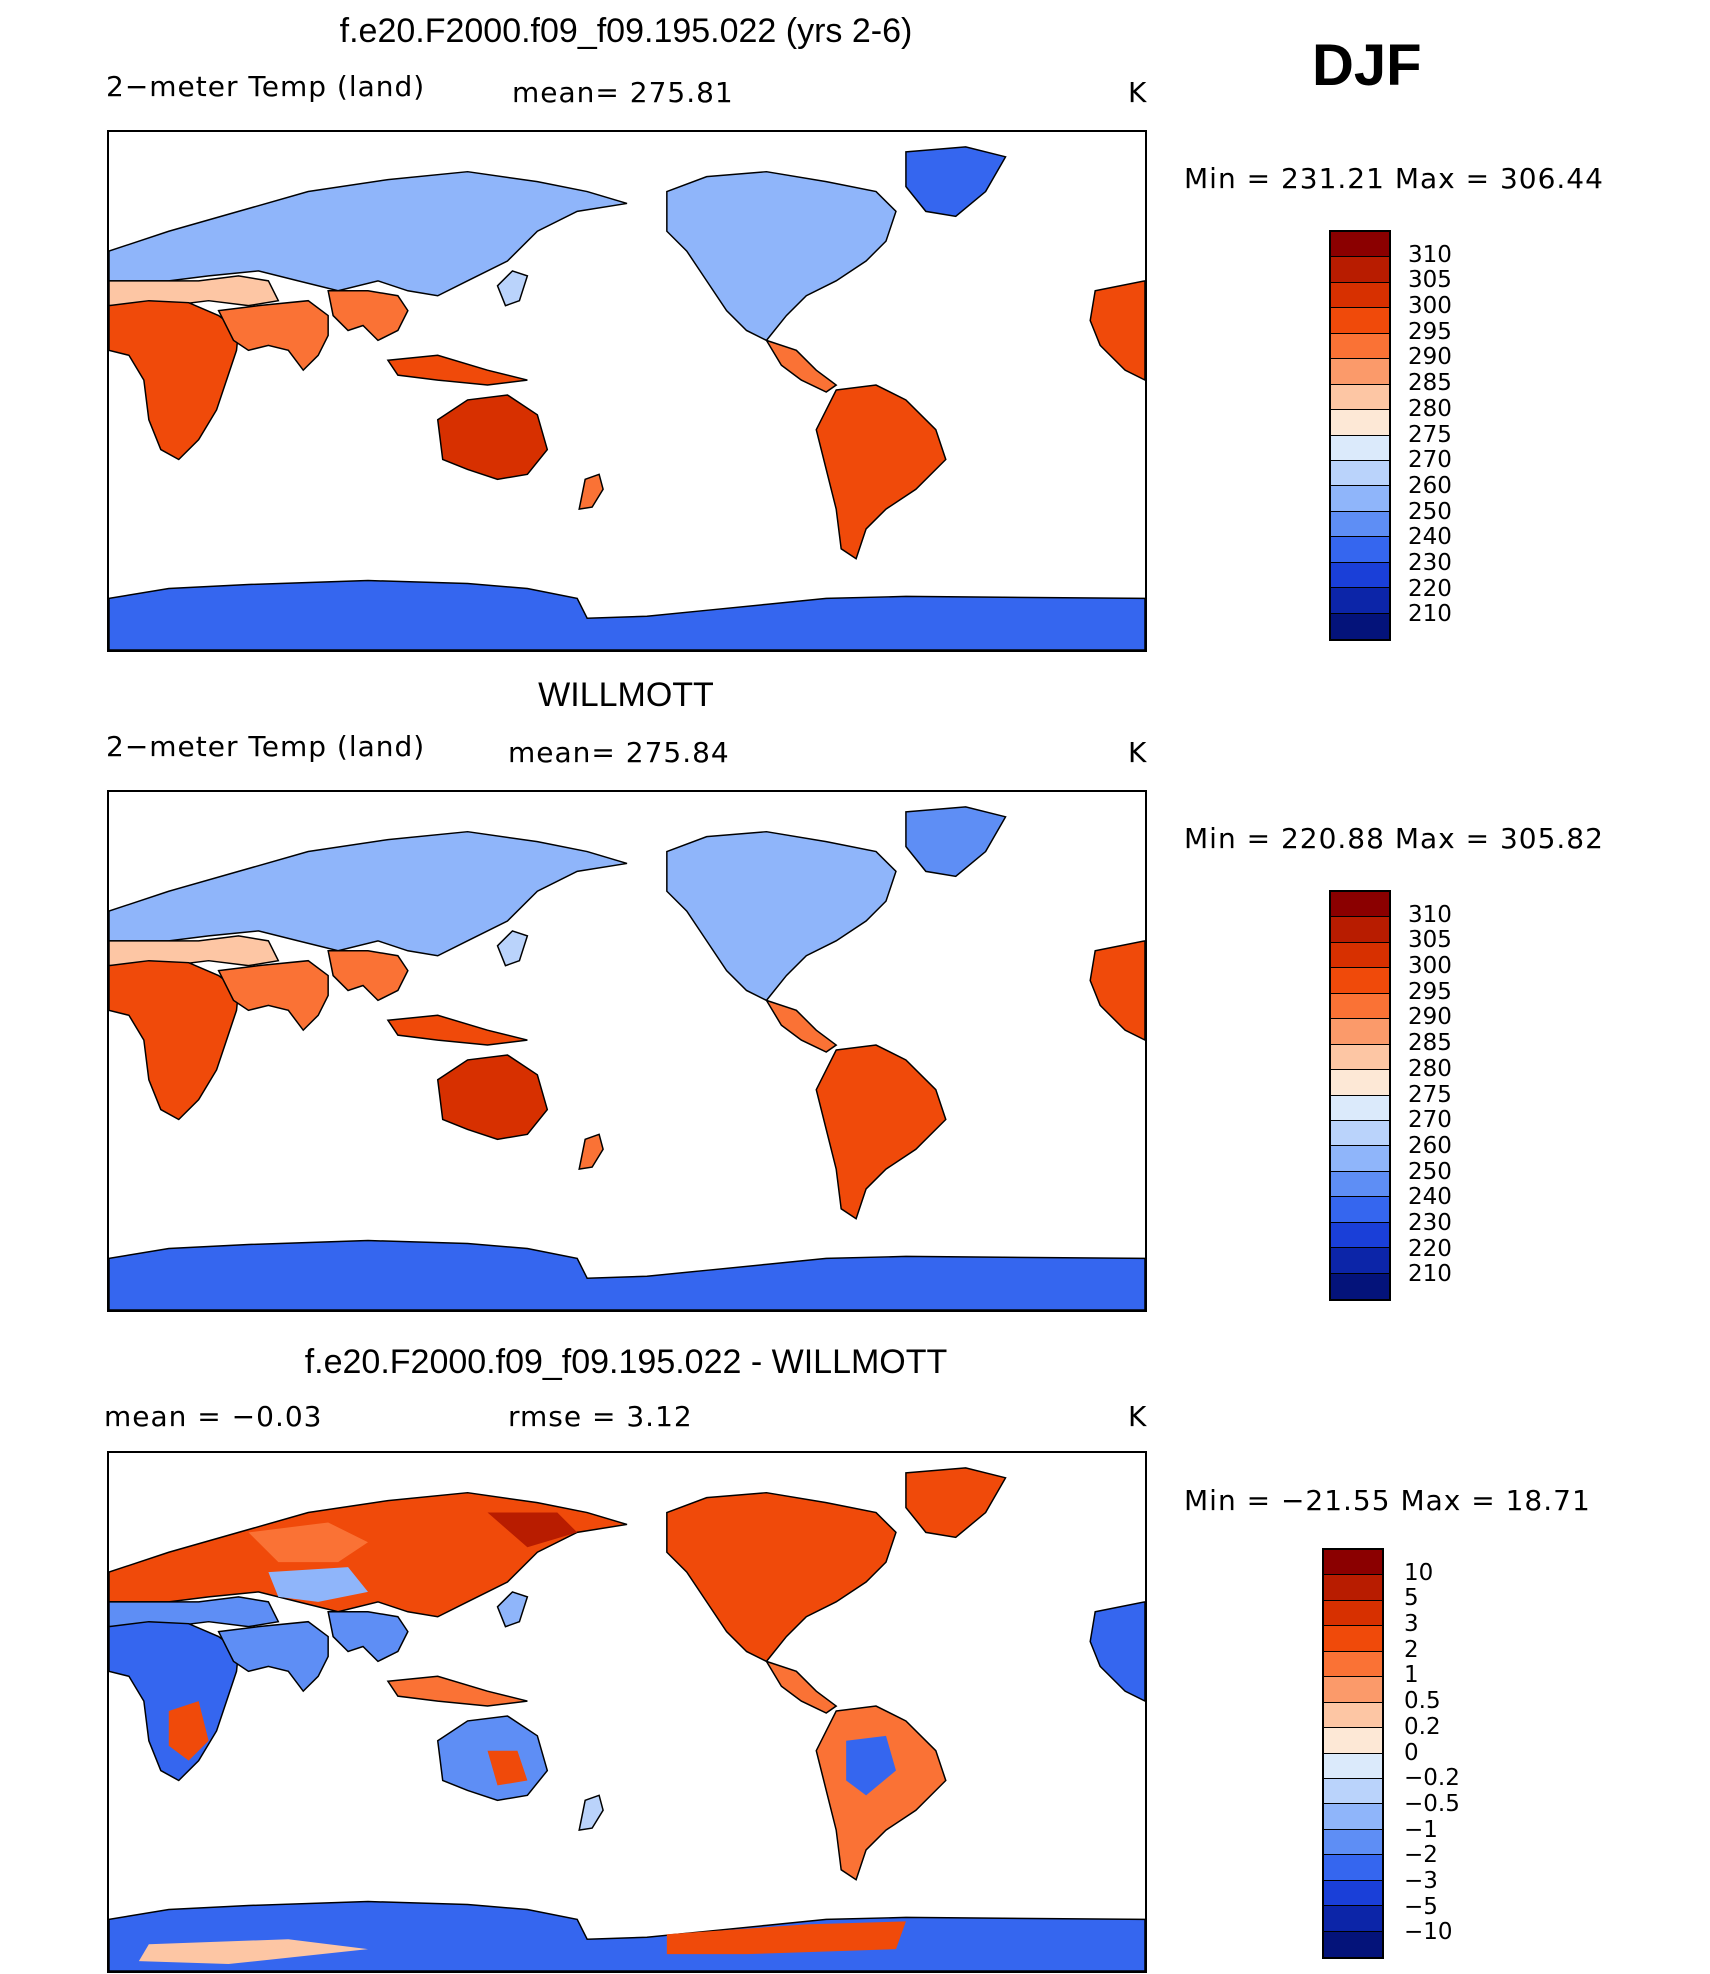 Image resolution: width=1710 pixels, height=1974 pixels. What do you see at coordinates (1367, 65) in the screenshot?
I see `season-label: DJF` at bounding box center [1367, 65].